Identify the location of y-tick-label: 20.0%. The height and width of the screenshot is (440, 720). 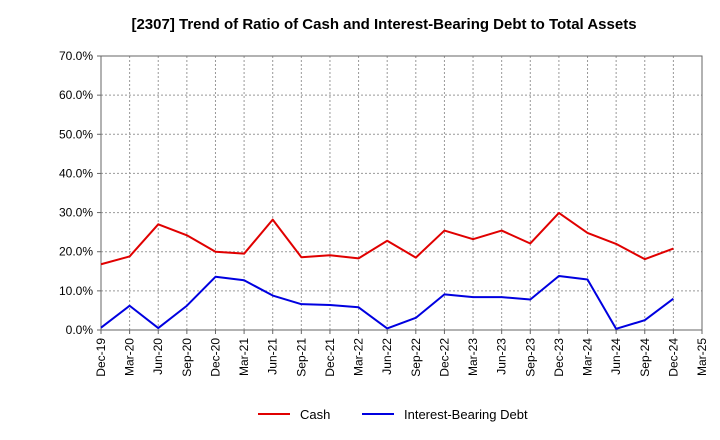
(76, 252).